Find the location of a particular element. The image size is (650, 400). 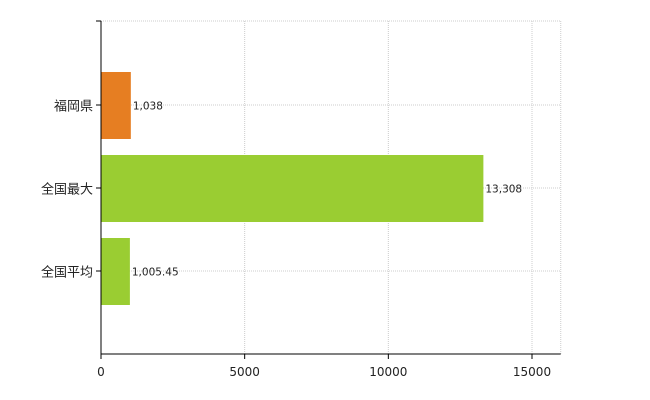

data-label-0: 1,038 is located at coordinates (148, 107).